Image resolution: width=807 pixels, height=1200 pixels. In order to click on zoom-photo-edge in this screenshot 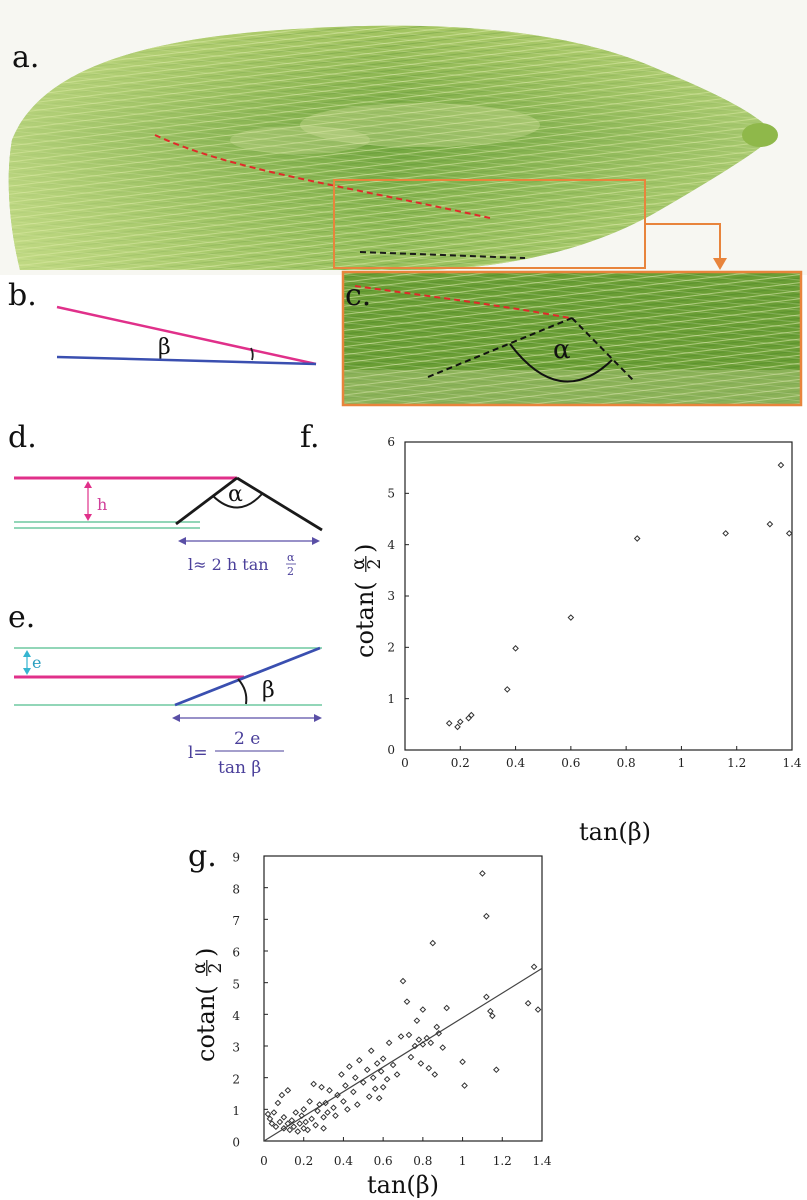, I will do `click(572, 387)`.